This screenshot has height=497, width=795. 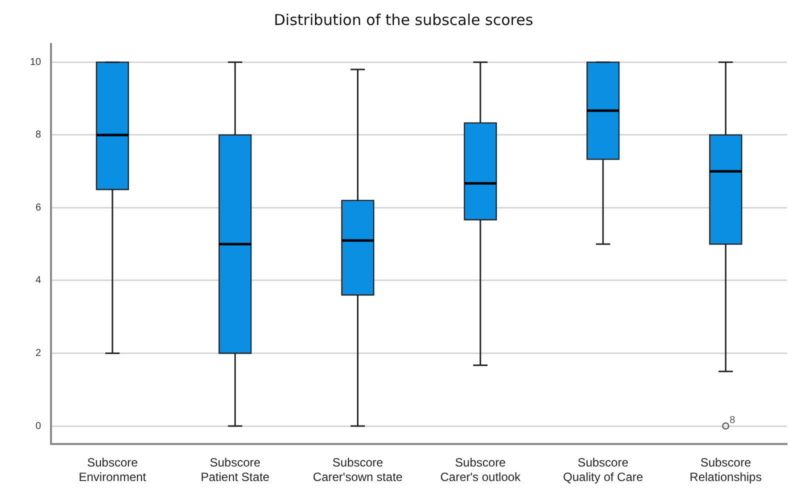 I want to click on y-tick-label: 2, so click(x=39, y=353).